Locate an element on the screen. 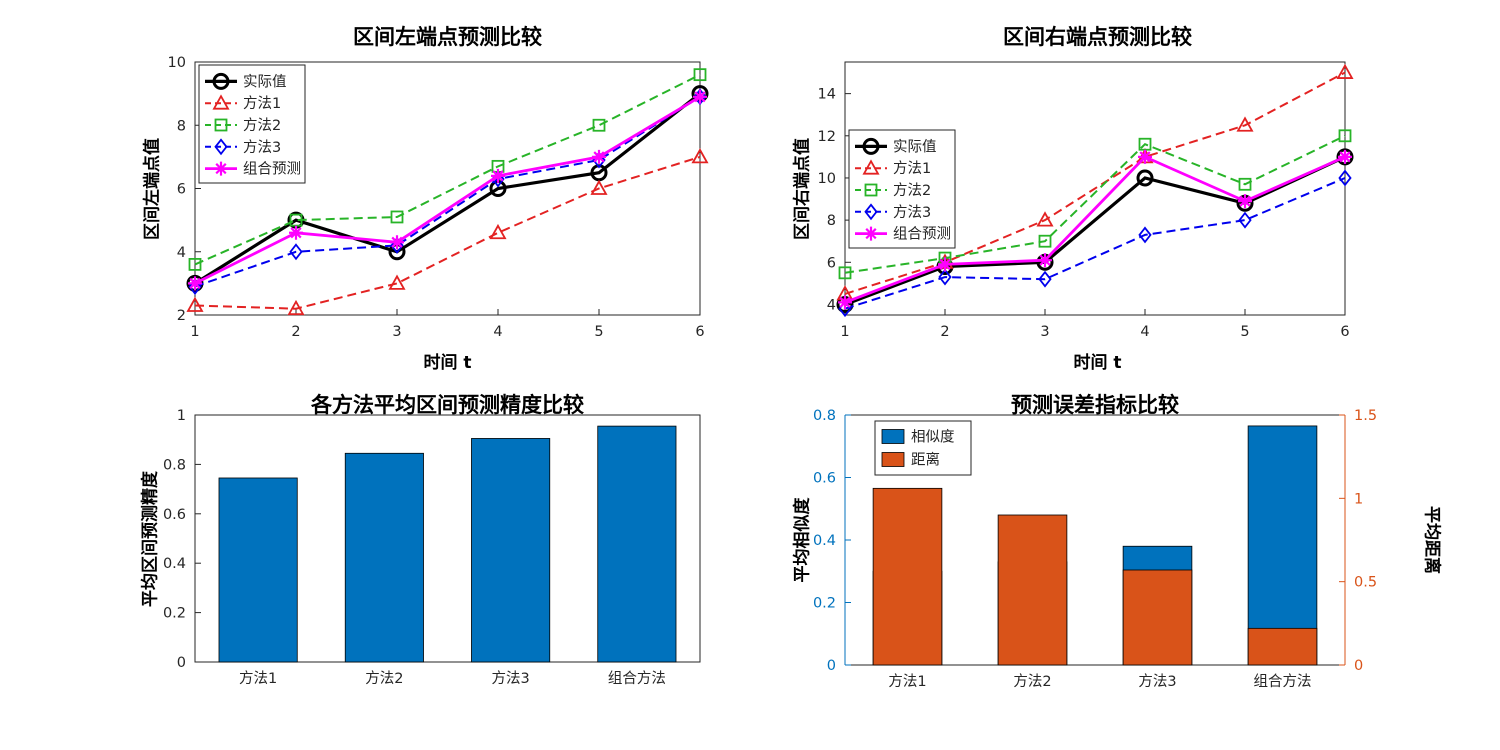  y-axis-label: 平均区间预测精度 is located at coordinates (150, 539).